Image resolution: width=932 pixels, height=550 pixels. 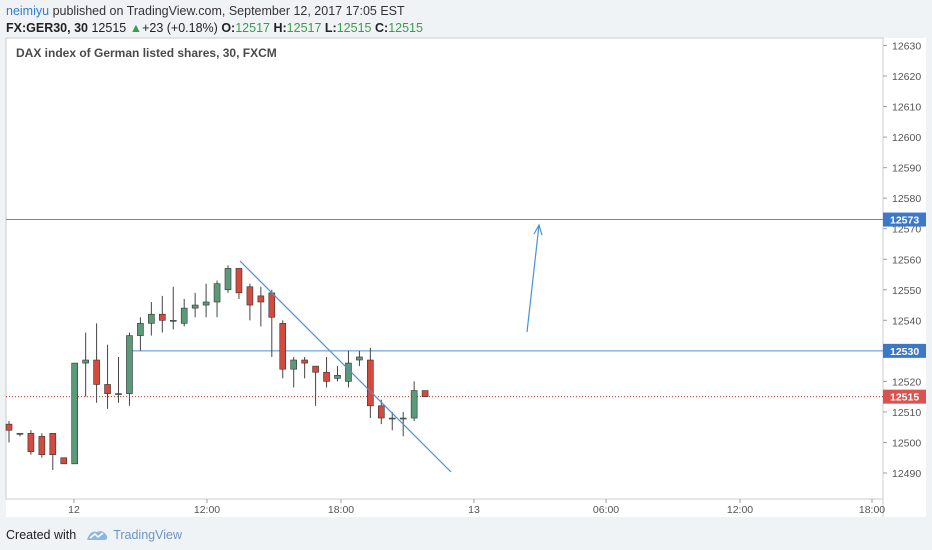 I want to click on created-with-text: Created with, so click(x=41, y=535).